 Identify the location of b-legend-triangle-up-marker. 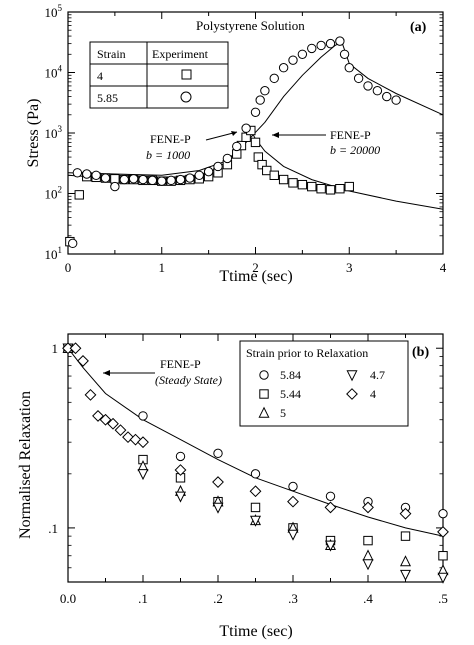
(264, 412).